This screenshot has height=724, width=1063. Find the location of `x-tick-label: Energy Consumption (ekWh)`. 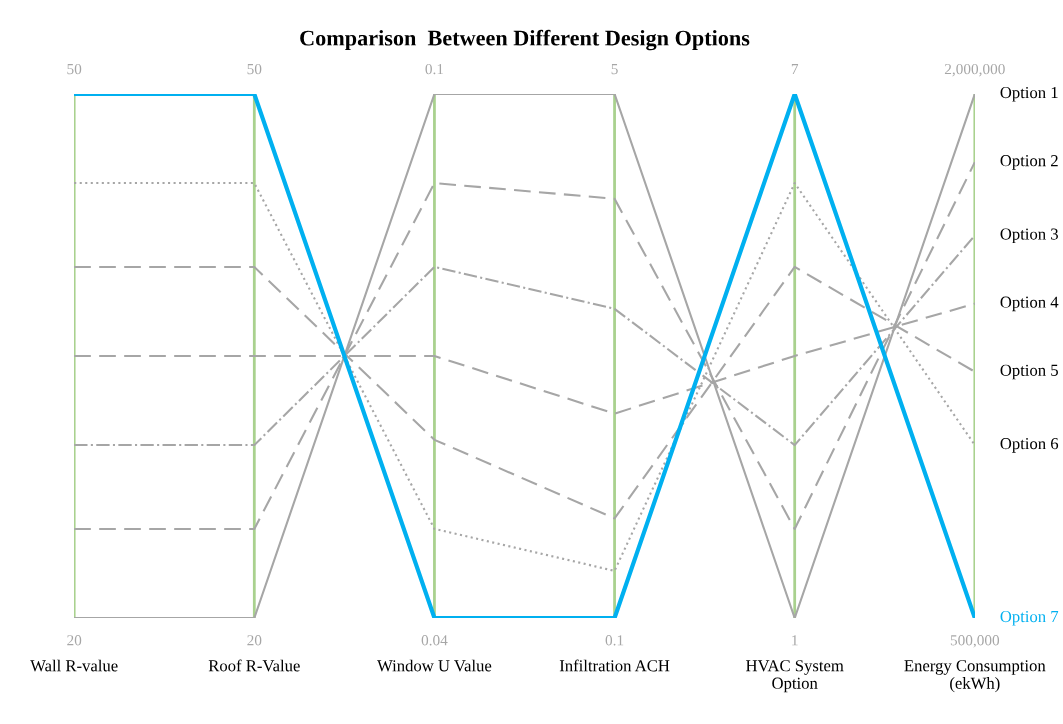

x-tick-label: Energy Consumption (ekWh) is located at coordinates (975, 676).